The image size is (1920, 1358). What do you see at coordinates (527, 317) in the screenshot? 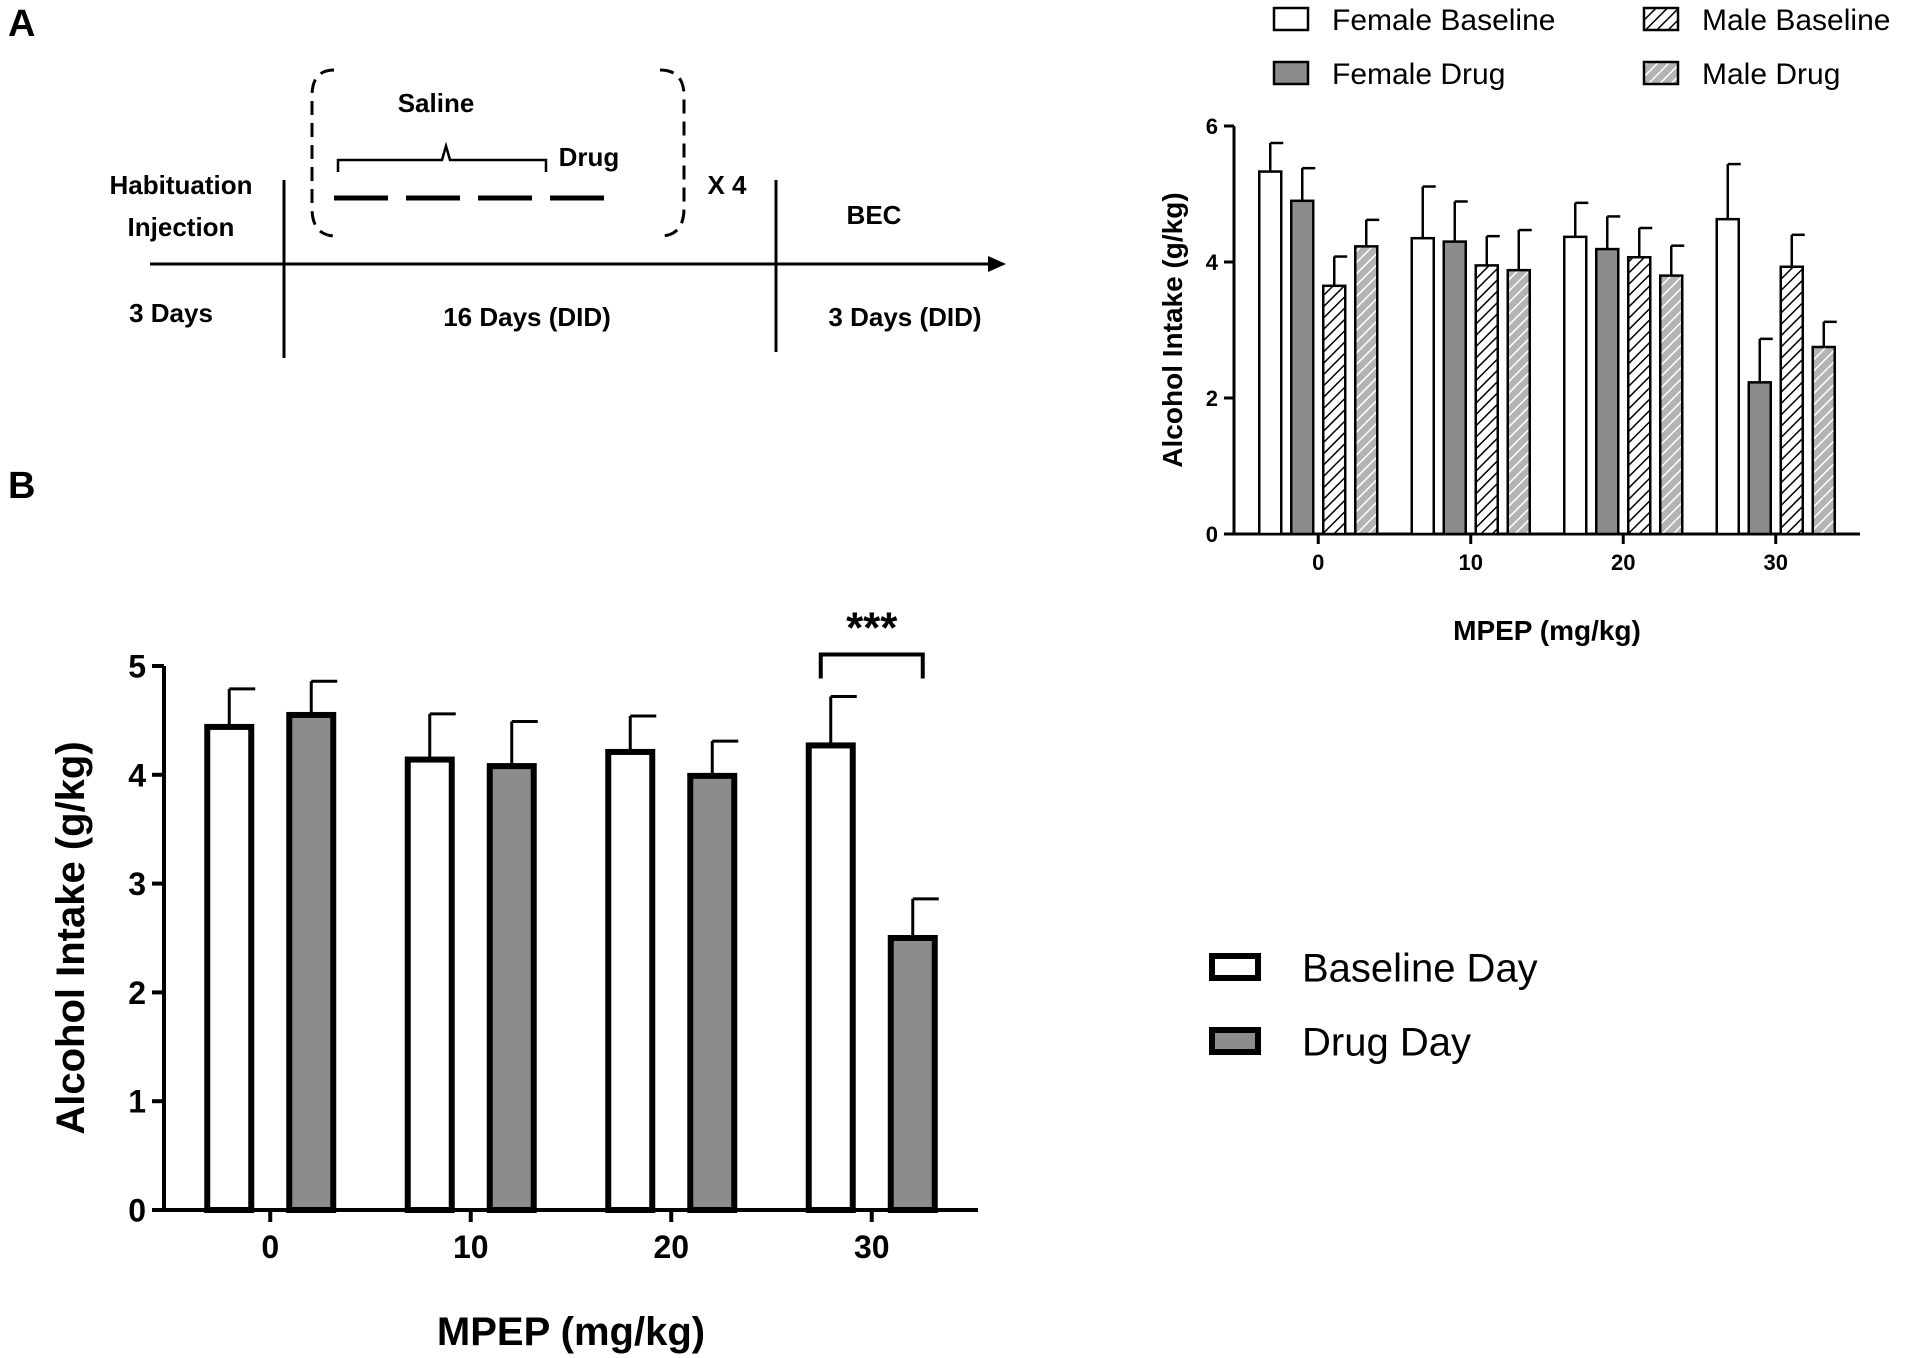
I see `did-days: 16 Days (DID)` at bounding box center [527, 317].